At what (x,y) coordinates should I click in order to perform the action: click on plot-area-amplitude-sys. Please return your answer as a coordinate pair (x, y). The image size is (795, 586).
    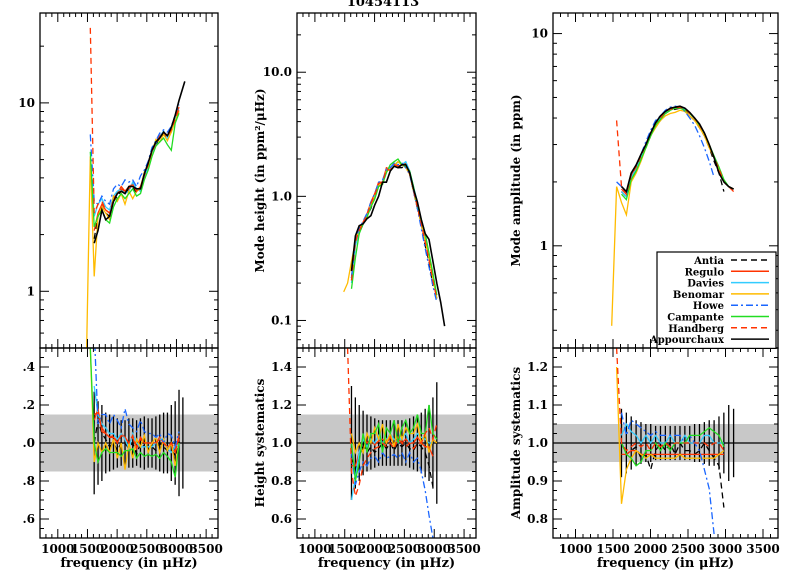
    Looking at the image, I should click on (665, 441).